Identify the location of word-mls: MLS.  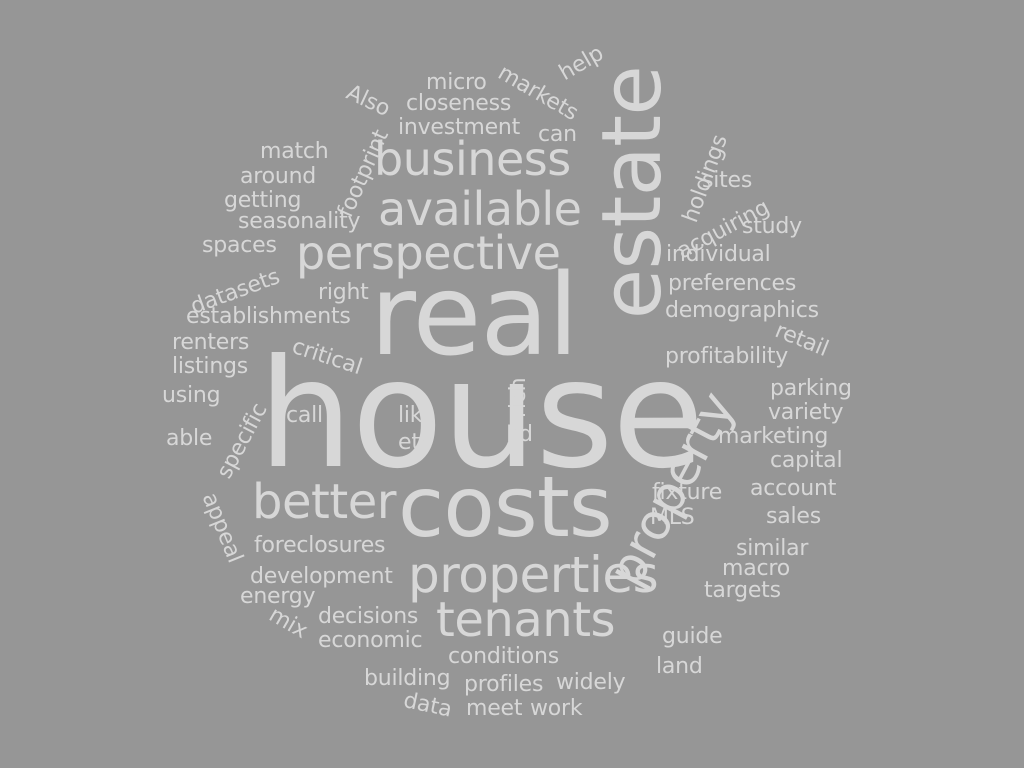
(672, 517).